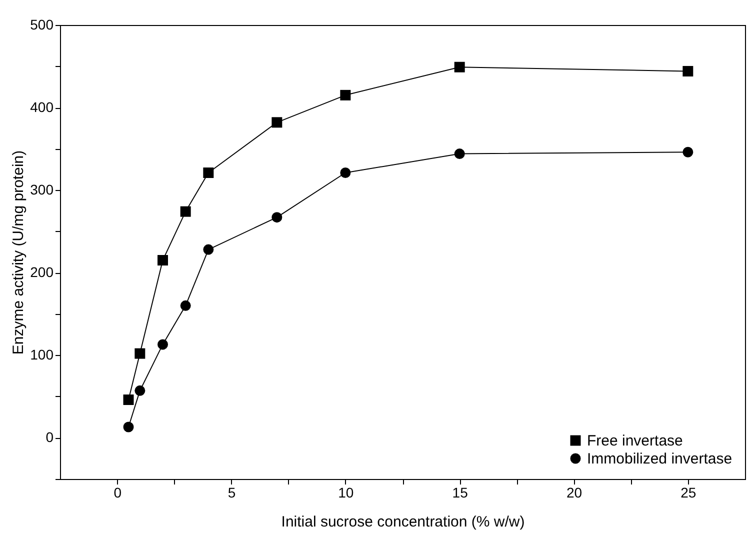 This screenshot has height=539, width=747. I want to click on x-tick-label: 0, so click(118, 492).